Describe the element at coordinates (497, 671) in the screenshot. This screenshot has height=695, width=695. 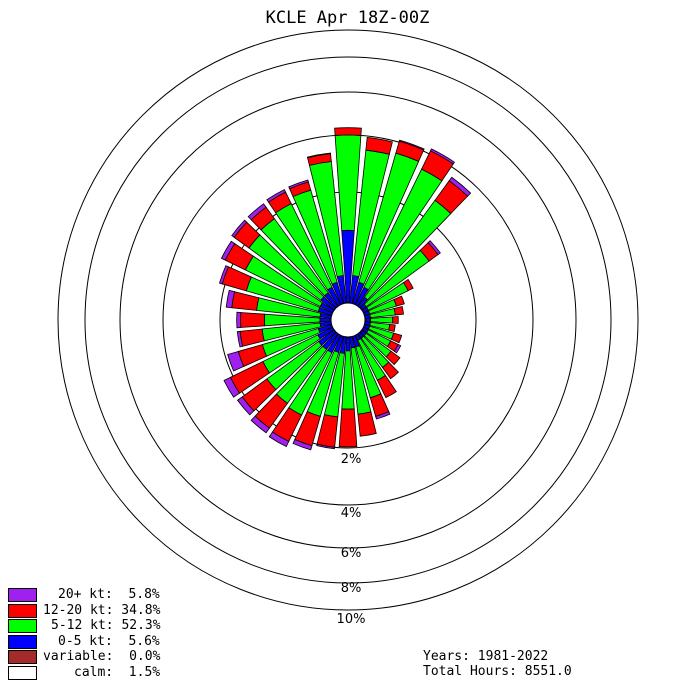
I see `total-hours-text: Total Hours: 8551.0` at that location.